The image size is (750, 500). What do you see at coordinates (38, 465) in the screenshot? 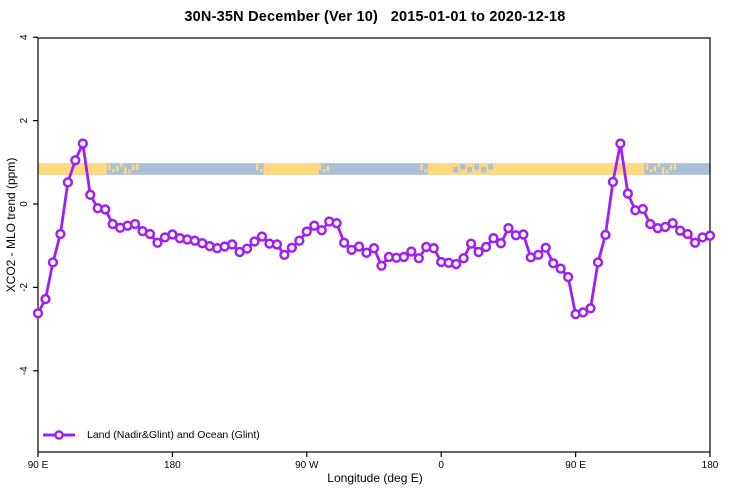
I see `x-tick-label: 90 E` at bounding box center [38, 465].